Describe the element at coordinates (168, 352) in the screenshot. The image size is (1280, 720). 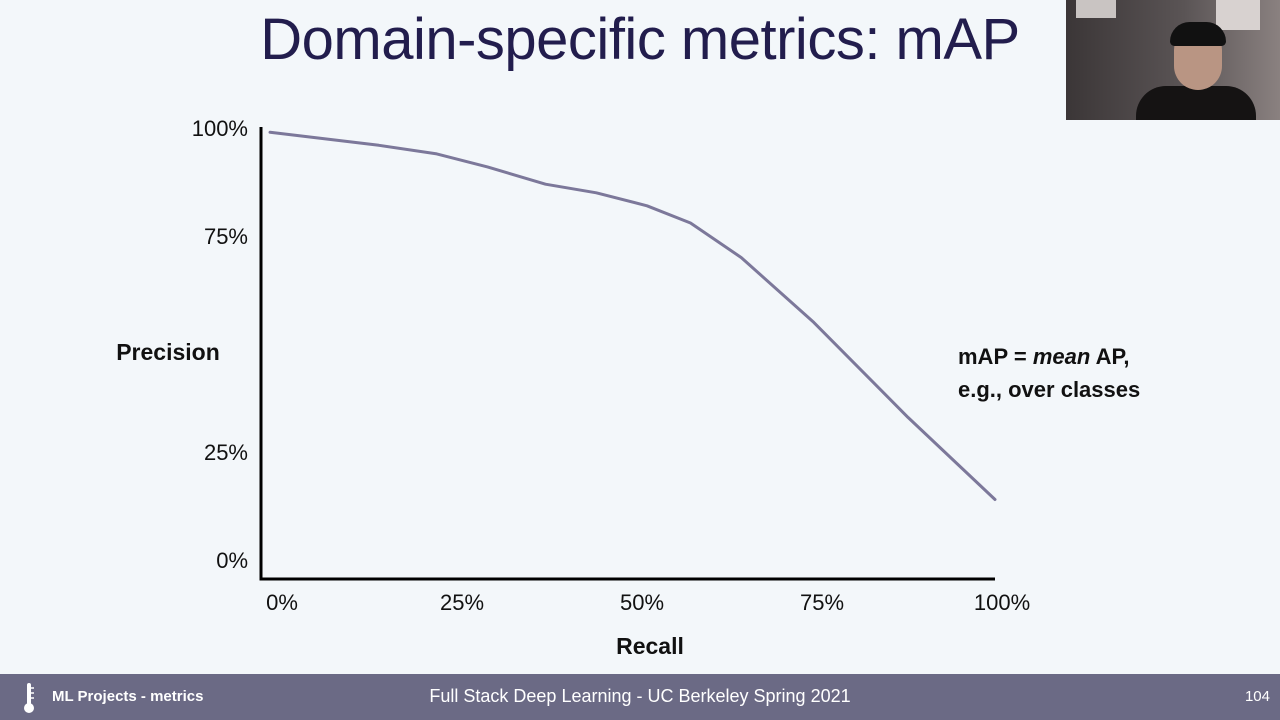
I see `y-axis-title: Precision` at that location.